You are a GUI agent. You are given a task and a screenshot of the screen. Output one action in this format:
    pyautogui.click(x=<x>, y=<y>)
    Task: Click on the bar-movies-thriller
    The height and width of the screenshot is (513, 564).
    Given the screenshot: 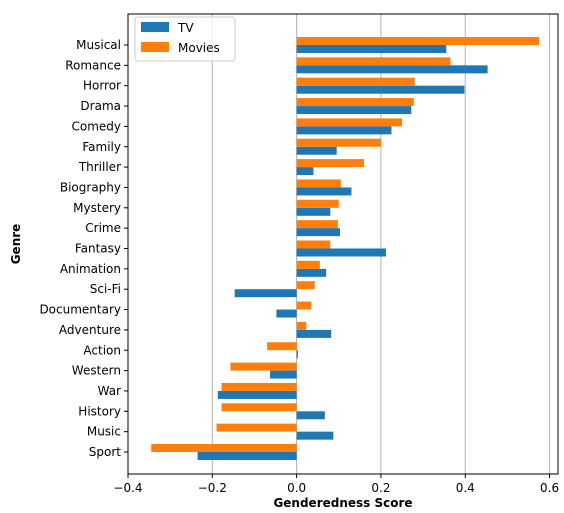 What is the action you would take?
    pyautogui.click(x=330, y=163)
    